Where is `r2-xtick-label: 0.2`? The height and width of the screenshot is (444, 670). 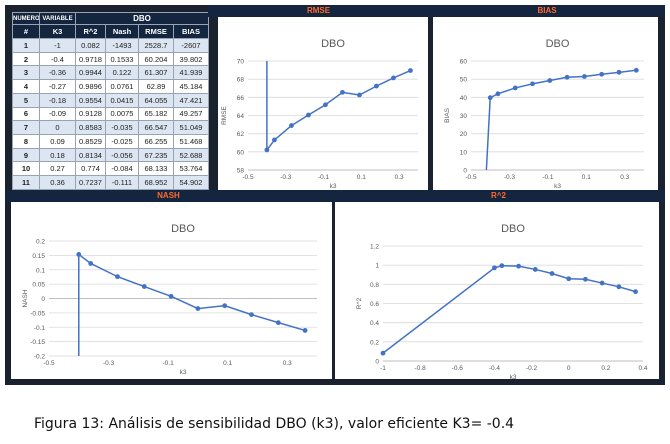
r2-xtick-label: 0.2 is located at coordinates (605, 368).